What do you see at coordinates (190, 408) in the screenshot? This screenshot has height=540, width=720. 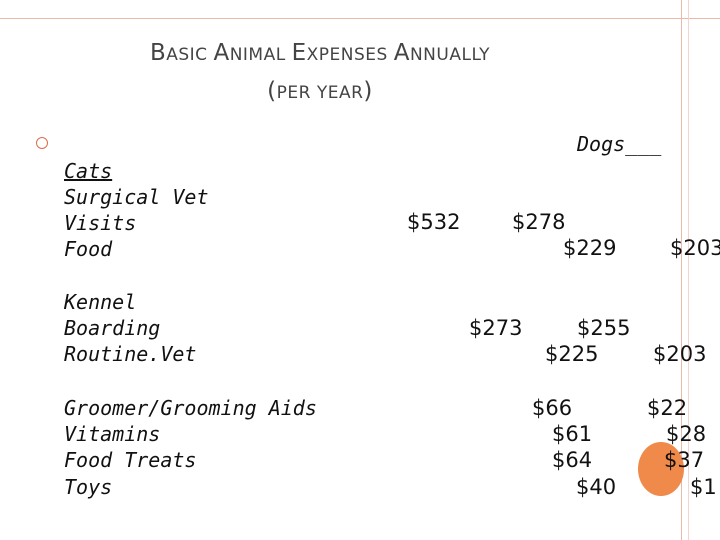 I see `label-groomer: Groomer/Grooming Aids` at bounding box center [190, 408].